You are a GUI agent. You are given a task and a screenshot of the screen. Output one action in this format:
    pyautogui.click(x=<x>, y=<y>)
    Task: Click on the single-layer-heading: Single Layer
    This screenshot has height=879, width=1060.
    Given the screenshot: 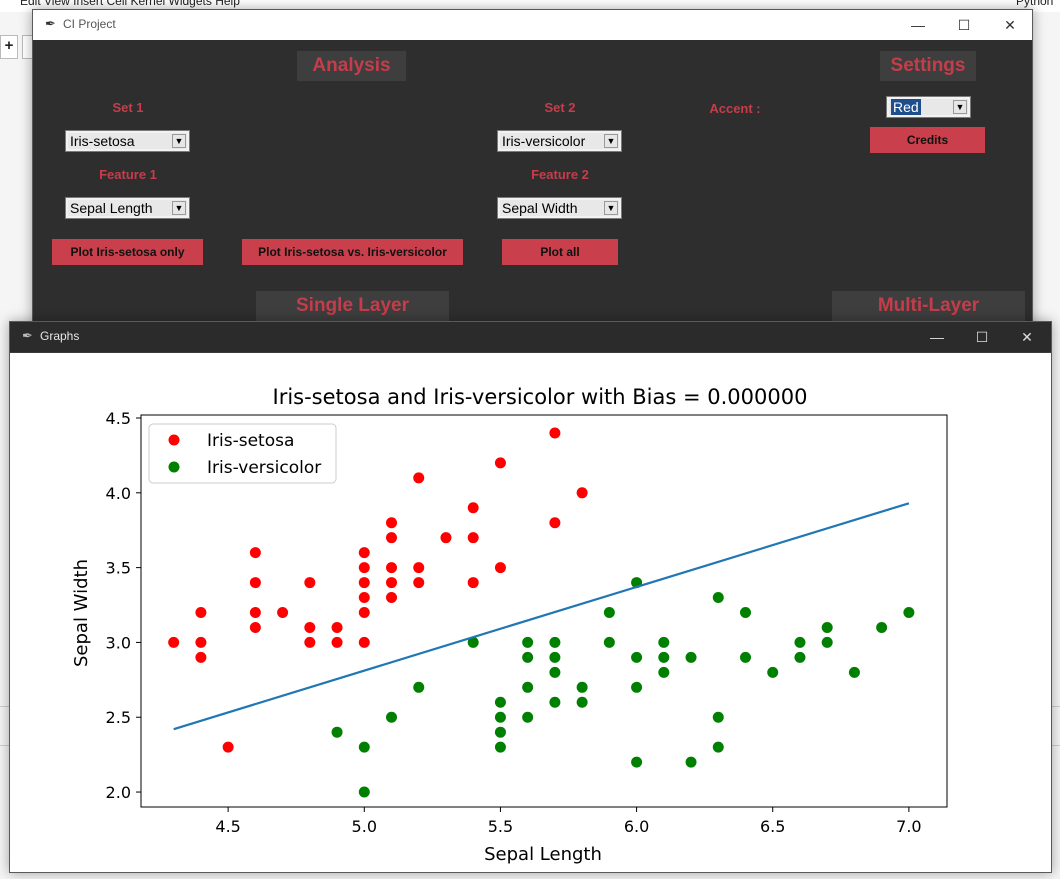 What is the action you would take?
    pyautogui.click(x=352, y=306)
    